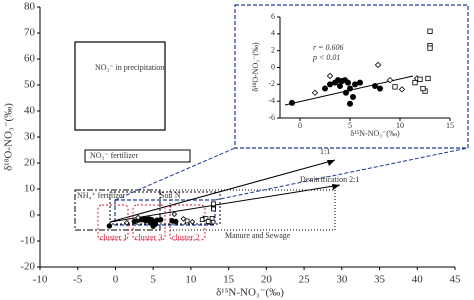 This screenshot has width=474, height=300. I want to click on cluster-label: cluster 1, so click(113, 237).